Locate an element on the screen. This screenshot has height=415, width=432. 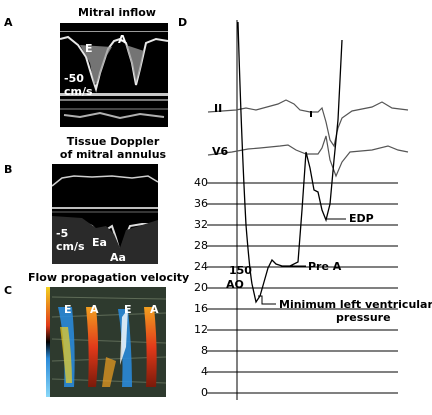
color-mmode-image: E A E A is located at coordinates (106, 342).